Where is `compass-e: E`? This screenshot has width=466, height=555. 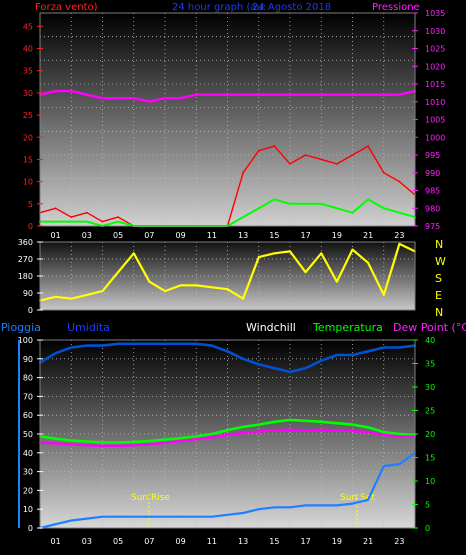
compass-e: E is located at coordinates (438, 295).